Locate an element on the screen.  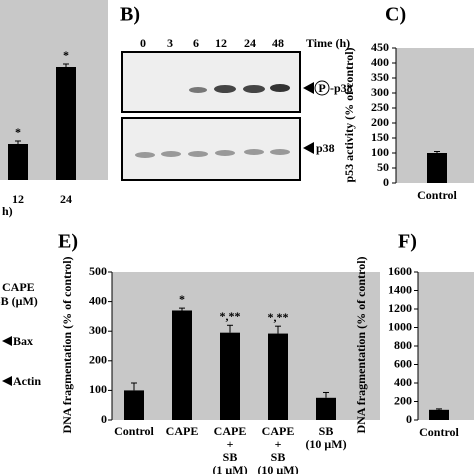
x-tick-label: 12 is located at coordinates (18, 199).